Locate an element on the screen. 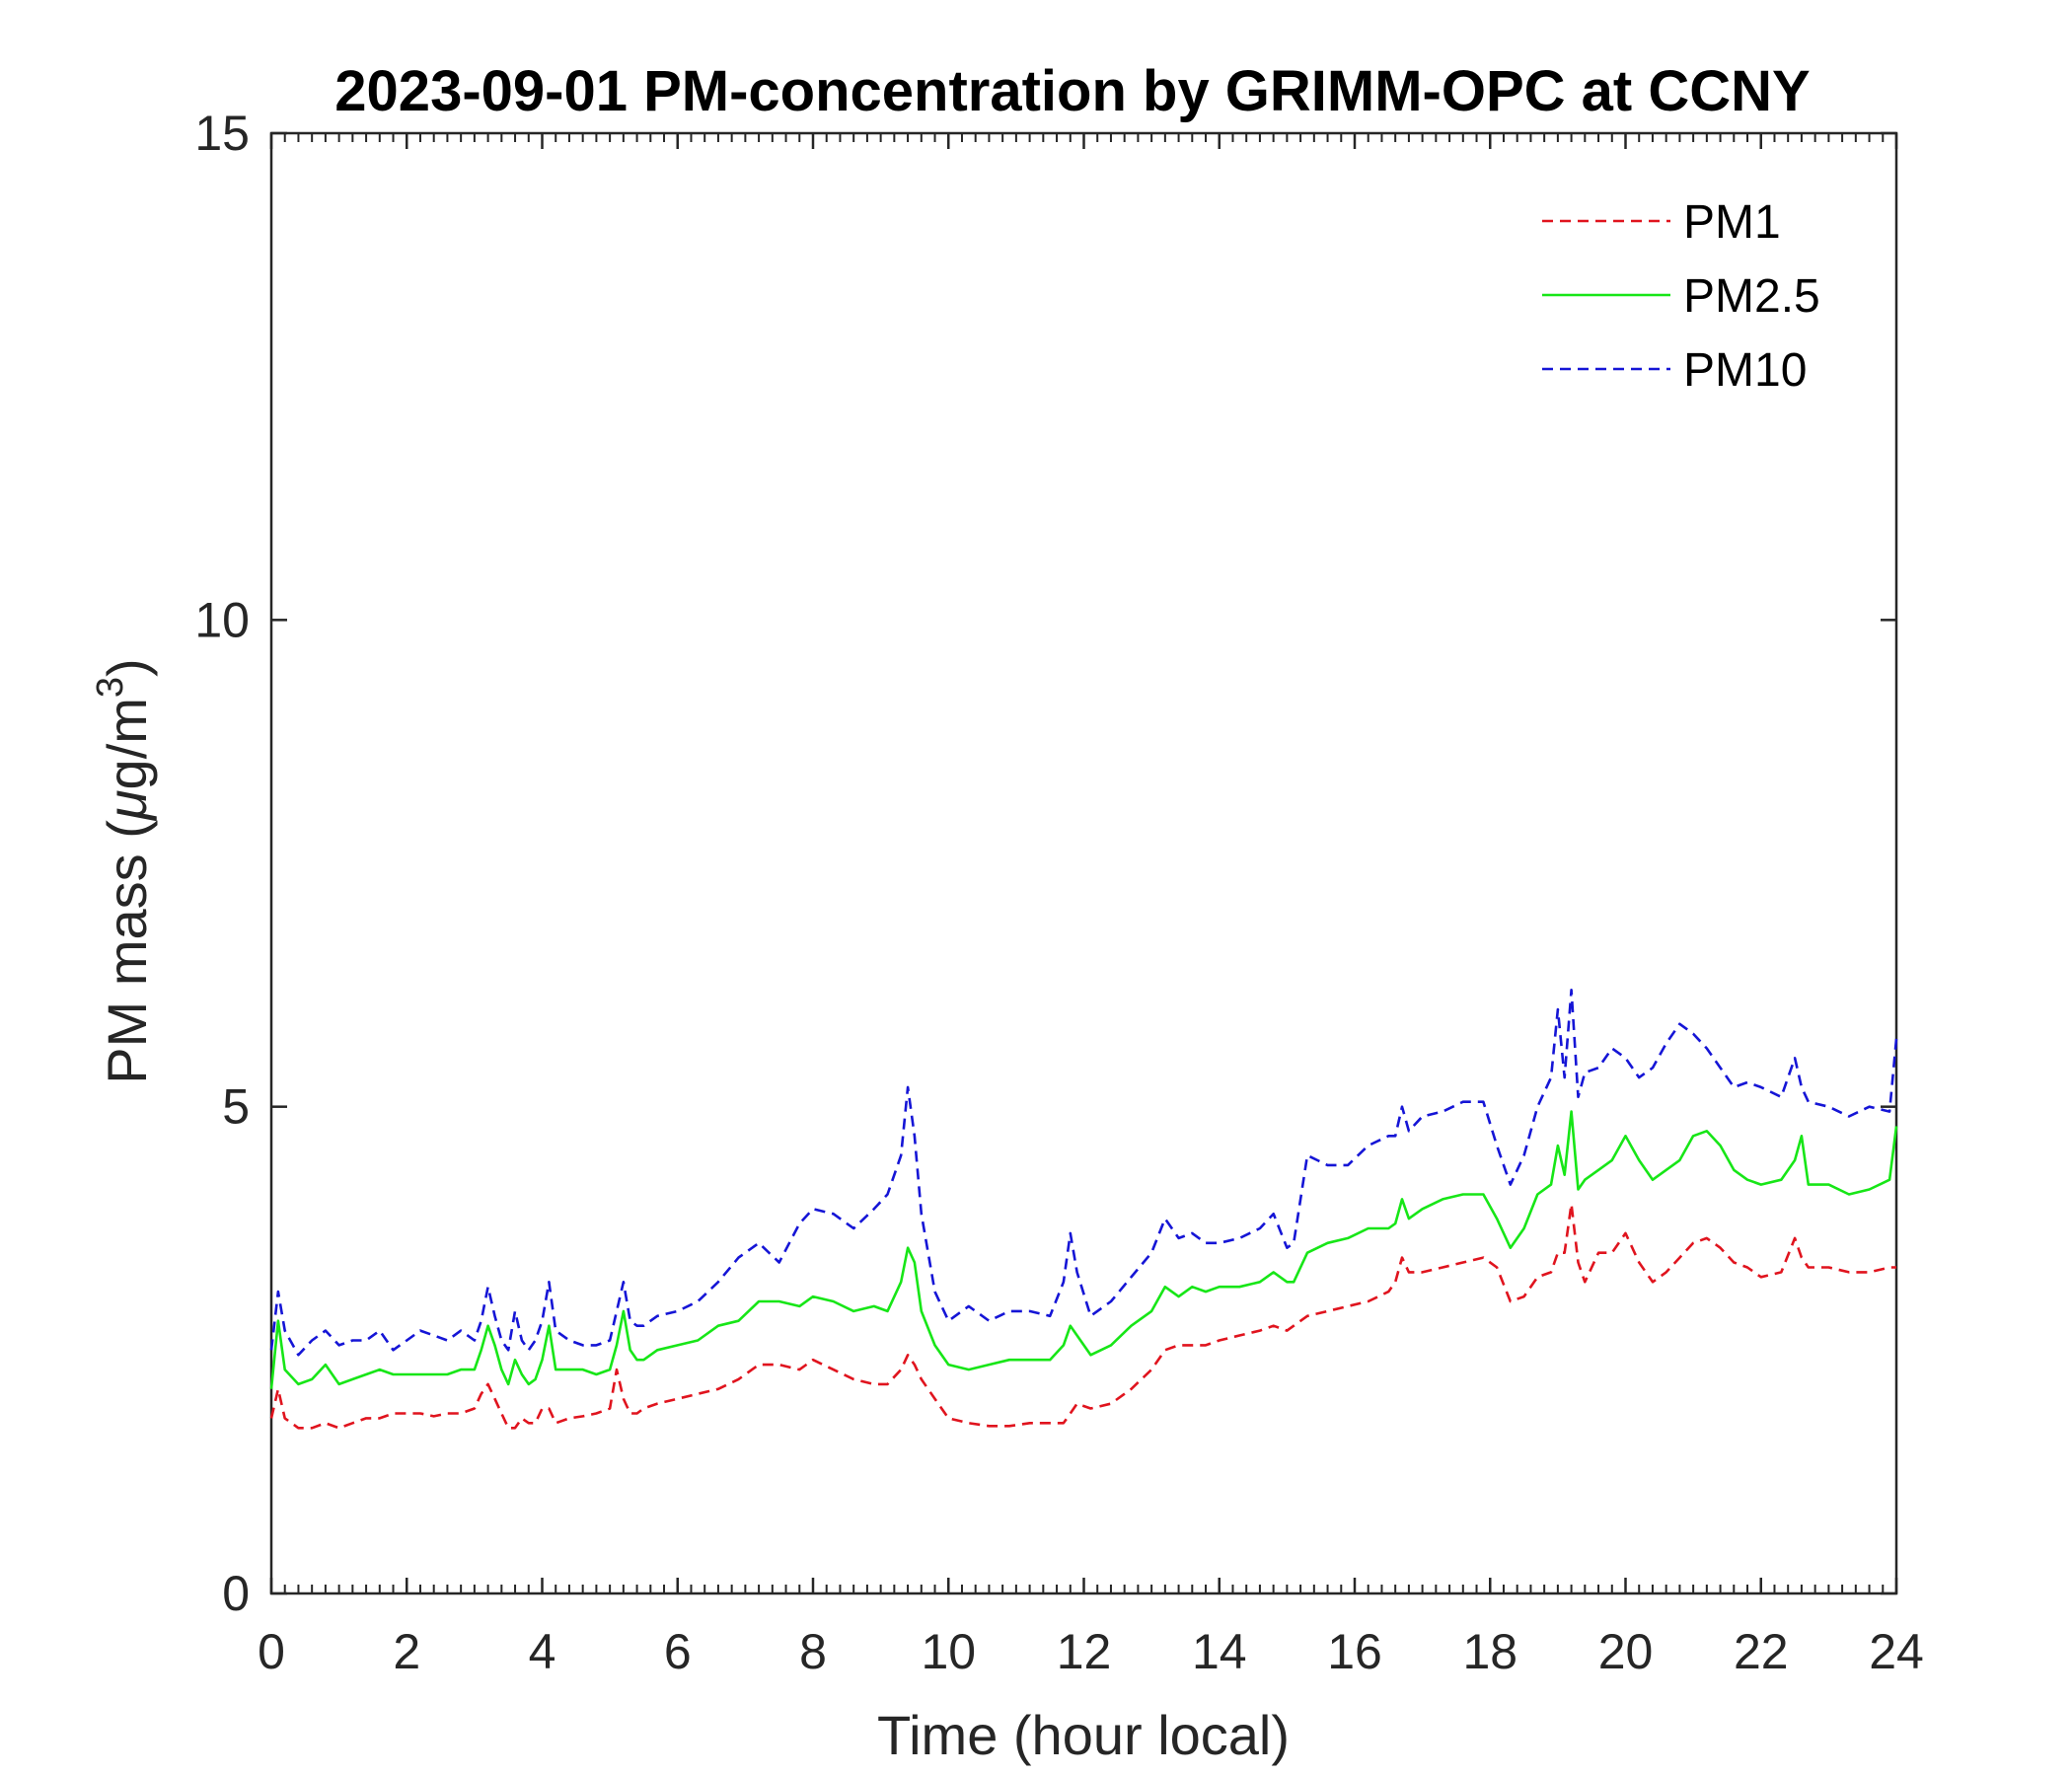 This screenshot has width=2072, height=1776. x-tick-label: 4 is located at coordinates (543, 1652).